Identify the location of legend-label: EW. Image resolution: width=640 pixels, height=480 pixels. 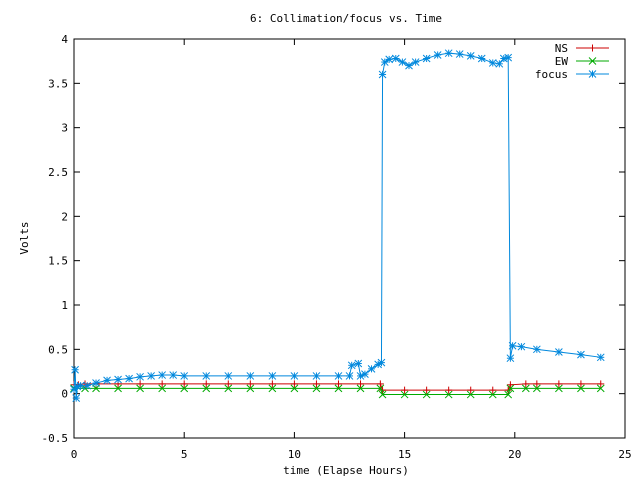
(562, 61).